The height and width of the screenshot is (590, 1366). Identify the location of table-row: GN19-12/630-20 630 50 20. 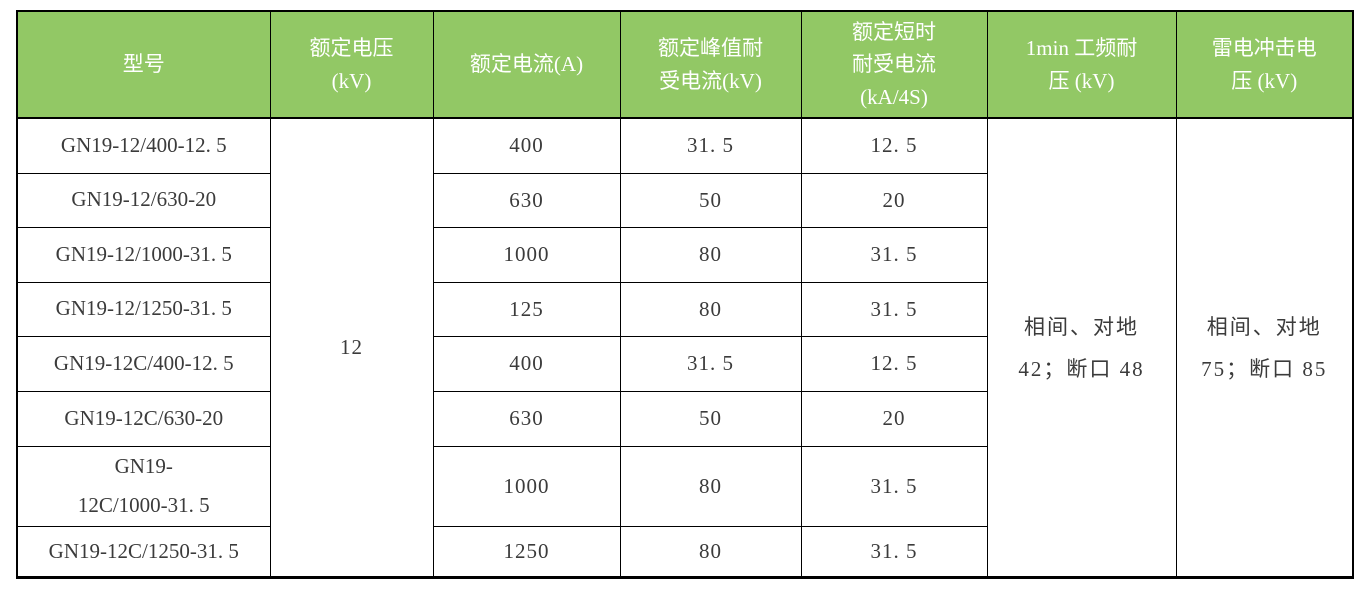
(684, 200).